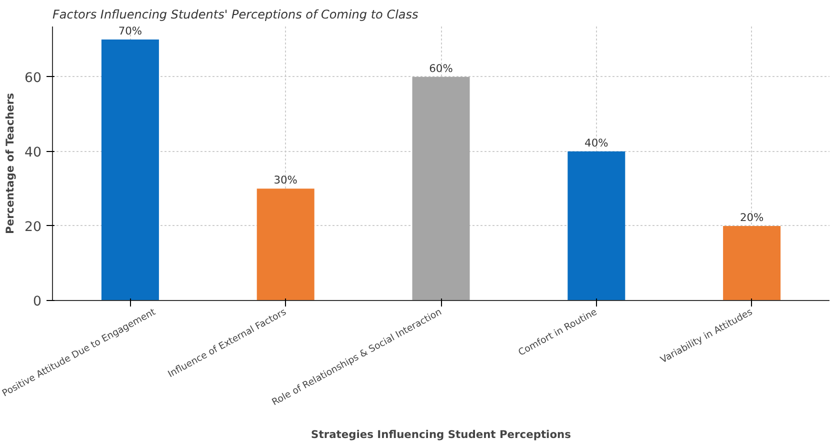 The image size is (834, 444). Describe the element at coordinates (235, 15) in the screenshot. I see `chart-title: Factors Influencing Students' Perceptions of Coming to Class` at that location.